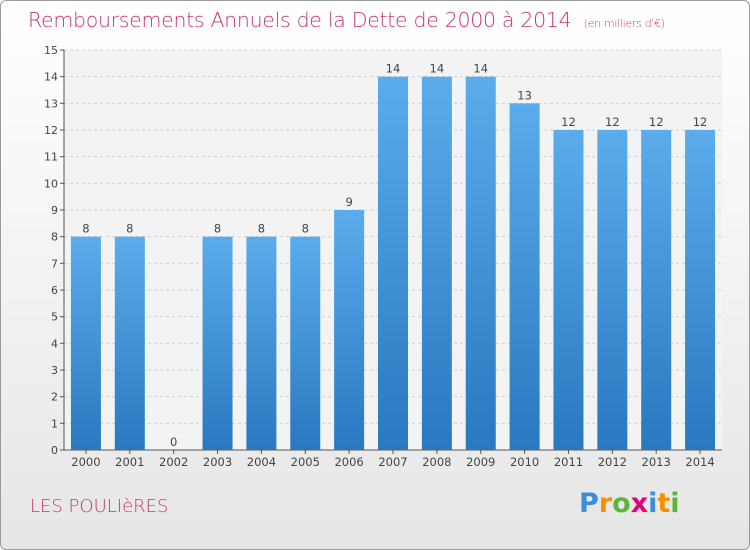  What do you see at coordinates (664, 503) in the screenshot?
I see `logo-letter: t` at bounding box center [664, 503].